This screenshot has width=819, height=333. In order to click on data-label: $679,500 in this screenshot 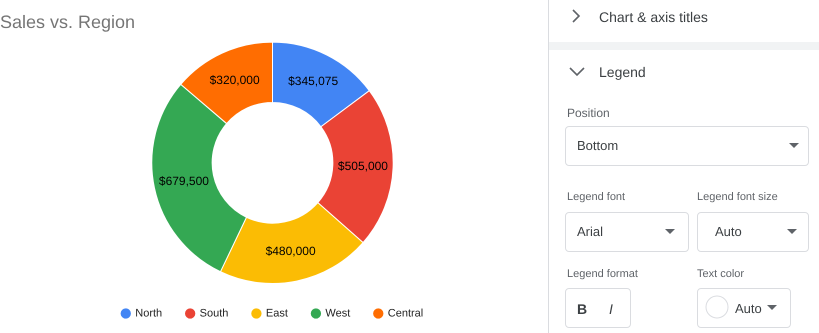, I will do `click(184, 181)`.